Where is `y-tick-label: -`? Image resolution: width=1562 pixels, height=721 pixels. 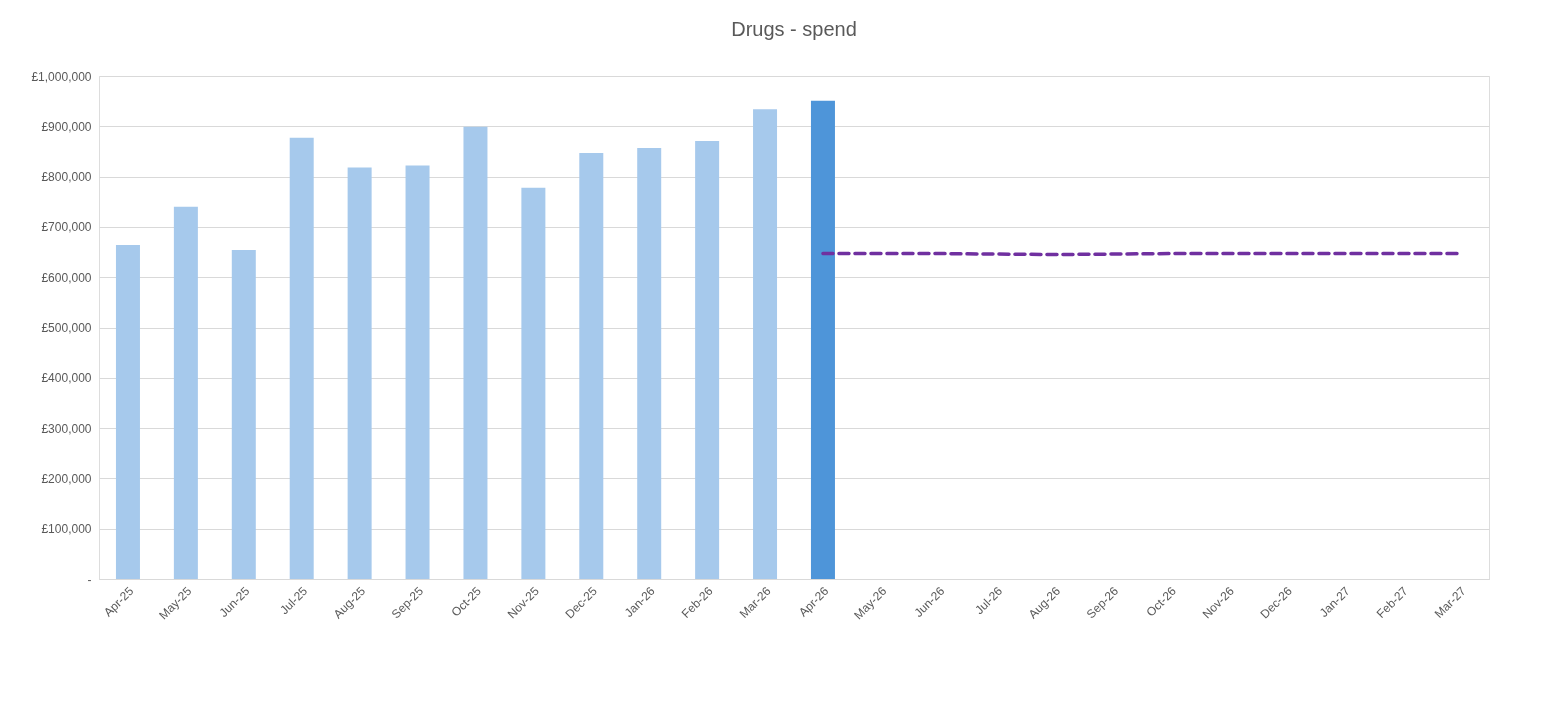
y-tick-label: - is located at coordinates (89, 579).